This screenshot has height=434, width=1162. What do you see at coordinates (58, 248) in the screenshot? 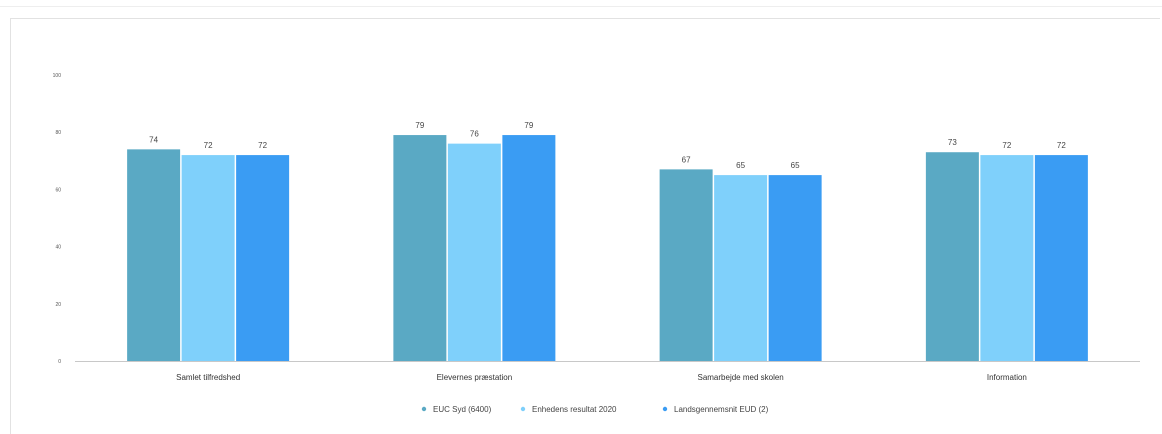
I see `y-tick-label: 40` at bounding box center [58, 248].